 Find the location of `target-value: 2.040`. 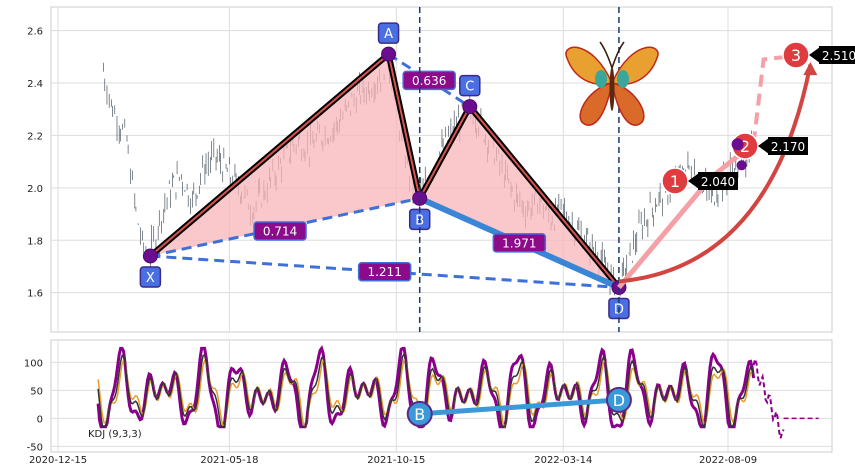

target-value: 2.040 is located at coordinates (718, 182).